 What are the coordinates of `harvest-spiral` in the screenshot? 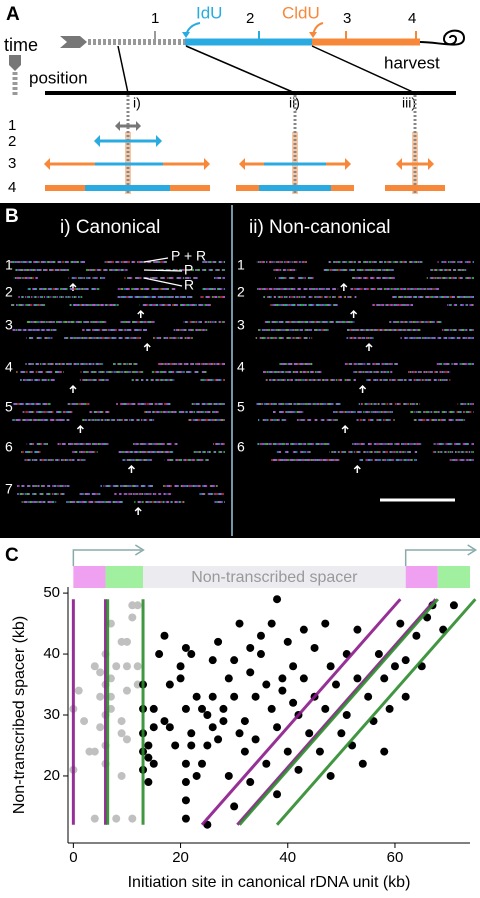 It's located at (442, 37).